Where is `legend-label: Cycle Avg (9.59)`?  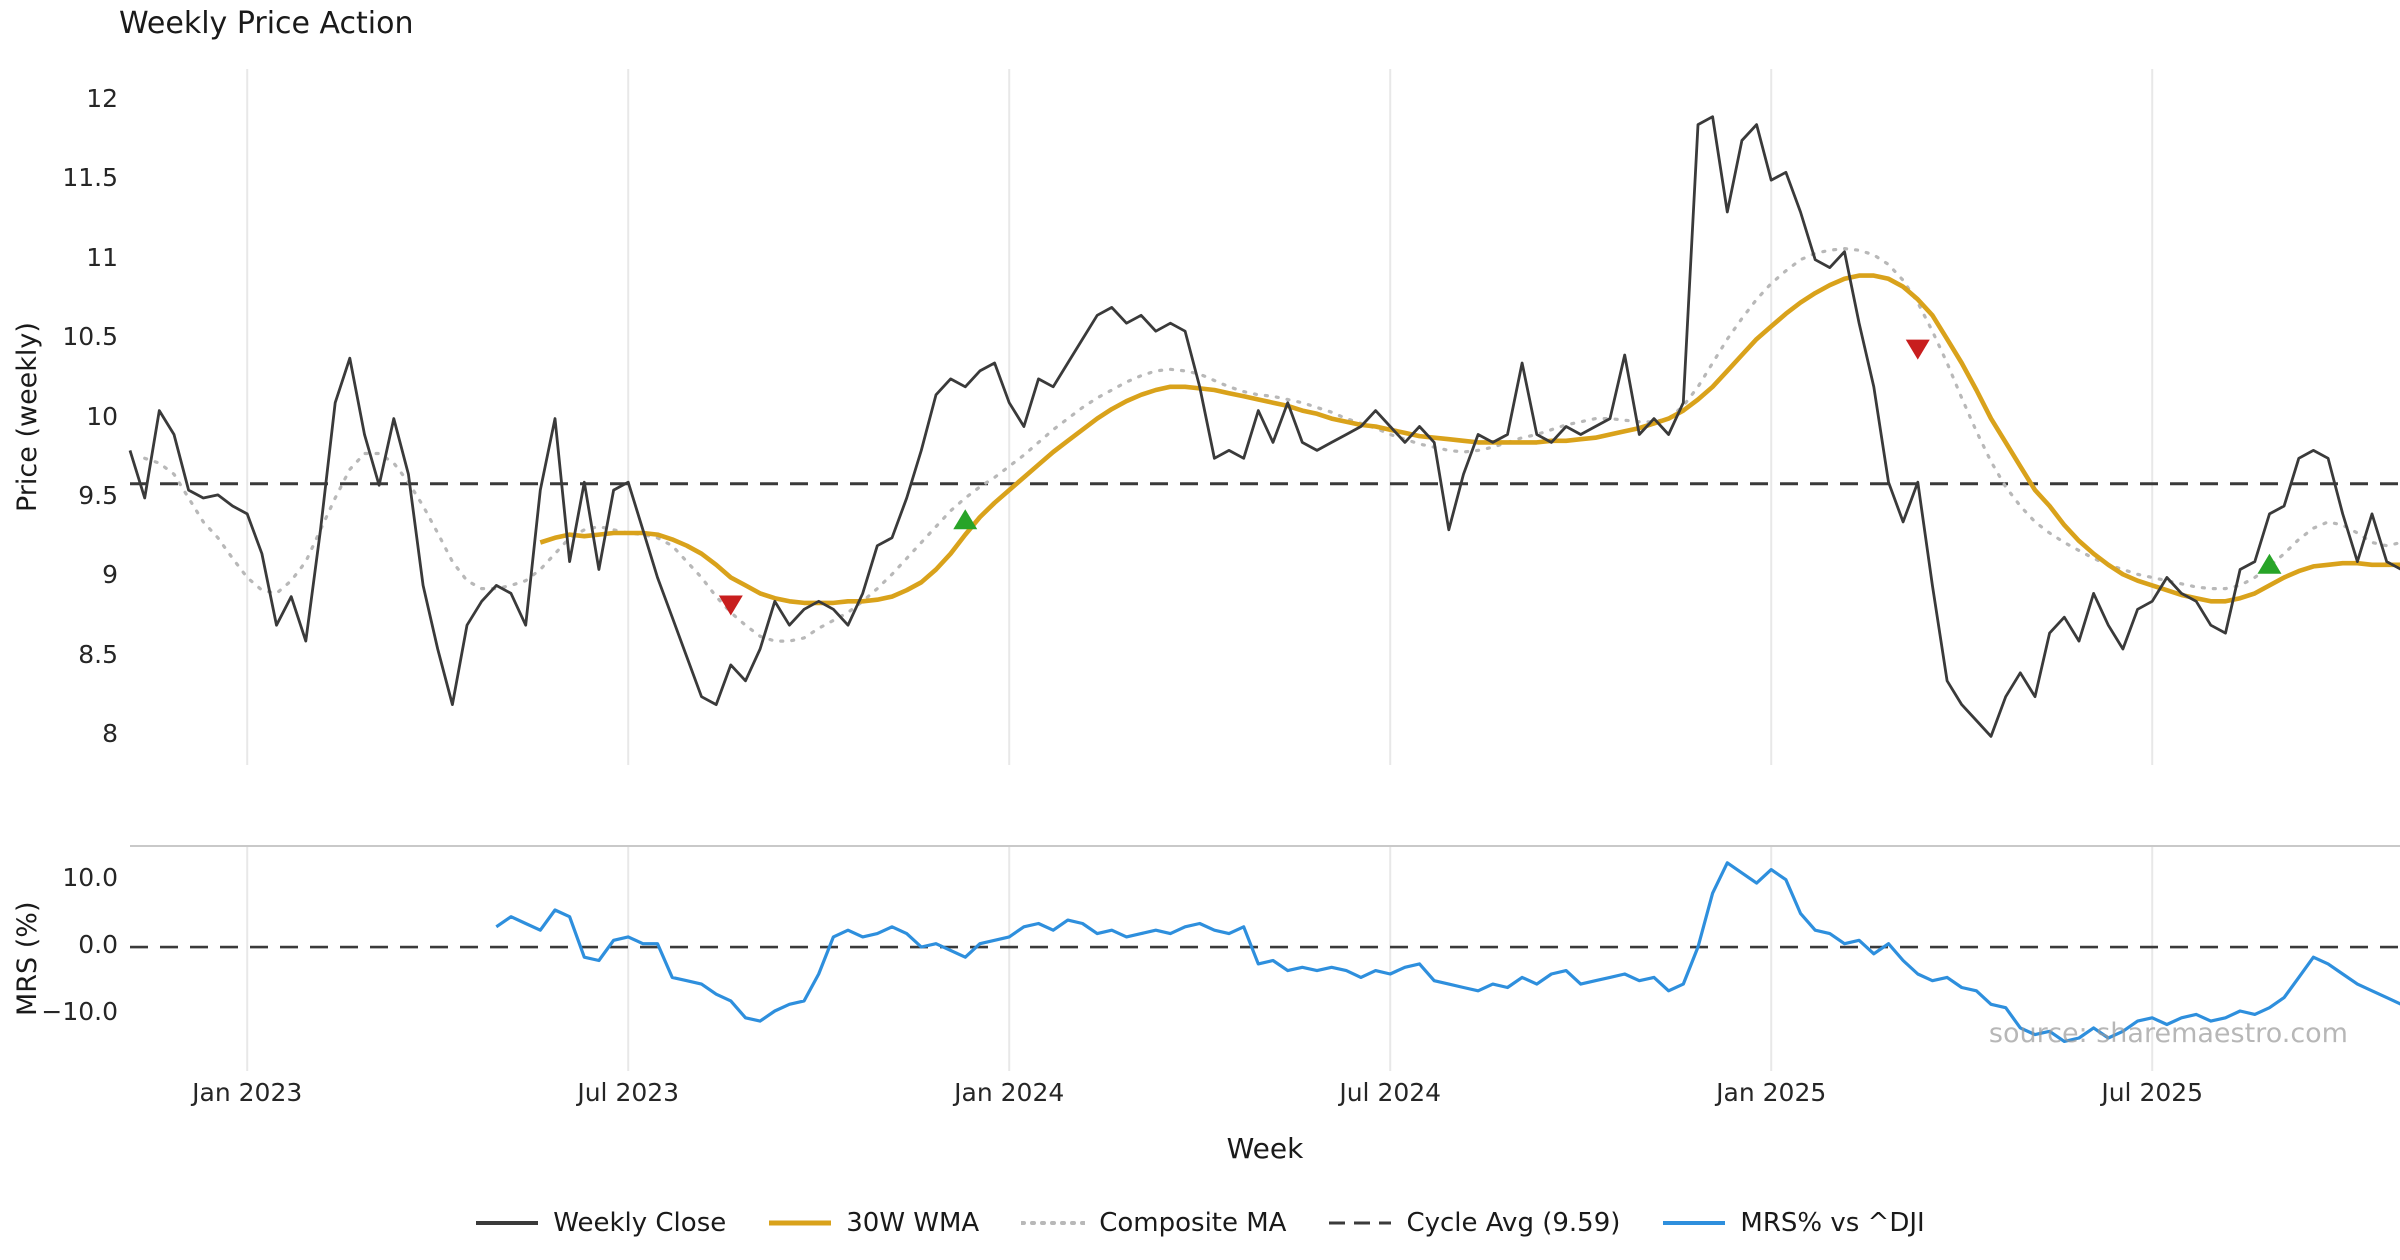
legend-label: Cycle Avg (9.59) is located at coordinates (1513, 1223).